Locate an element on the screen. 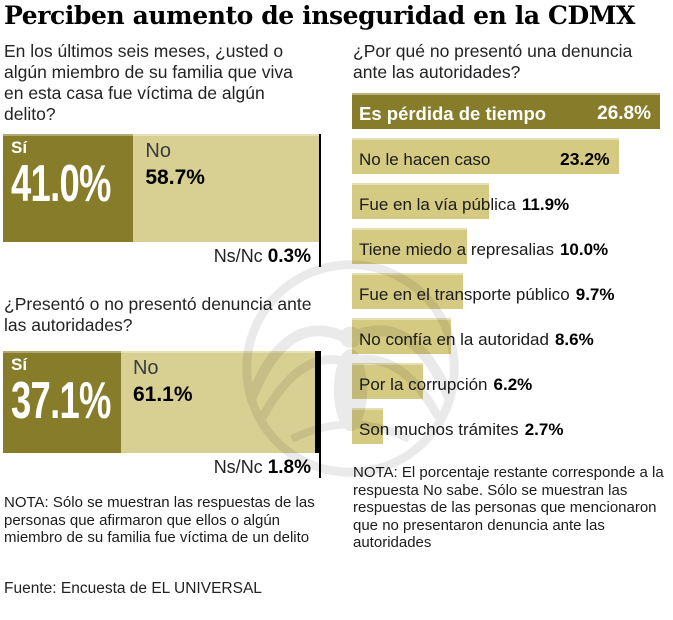  bar-label: Fue en la vía pública 11.9% is located at coordinates (464, 204).